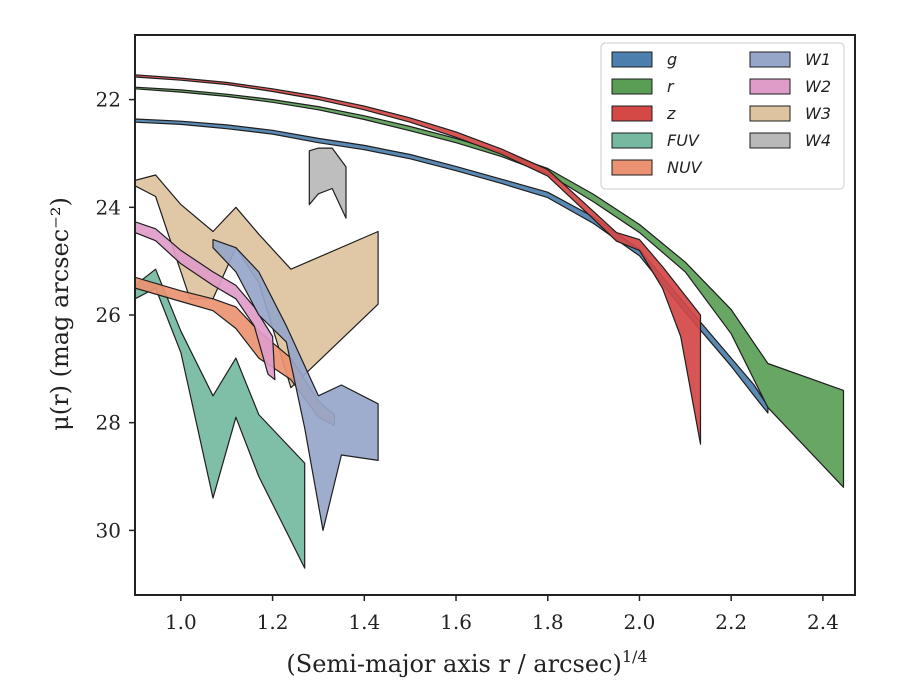  Describe the element at coordinates (672, 59) in the screenshot. I see `legend-label-g: g` at that location.